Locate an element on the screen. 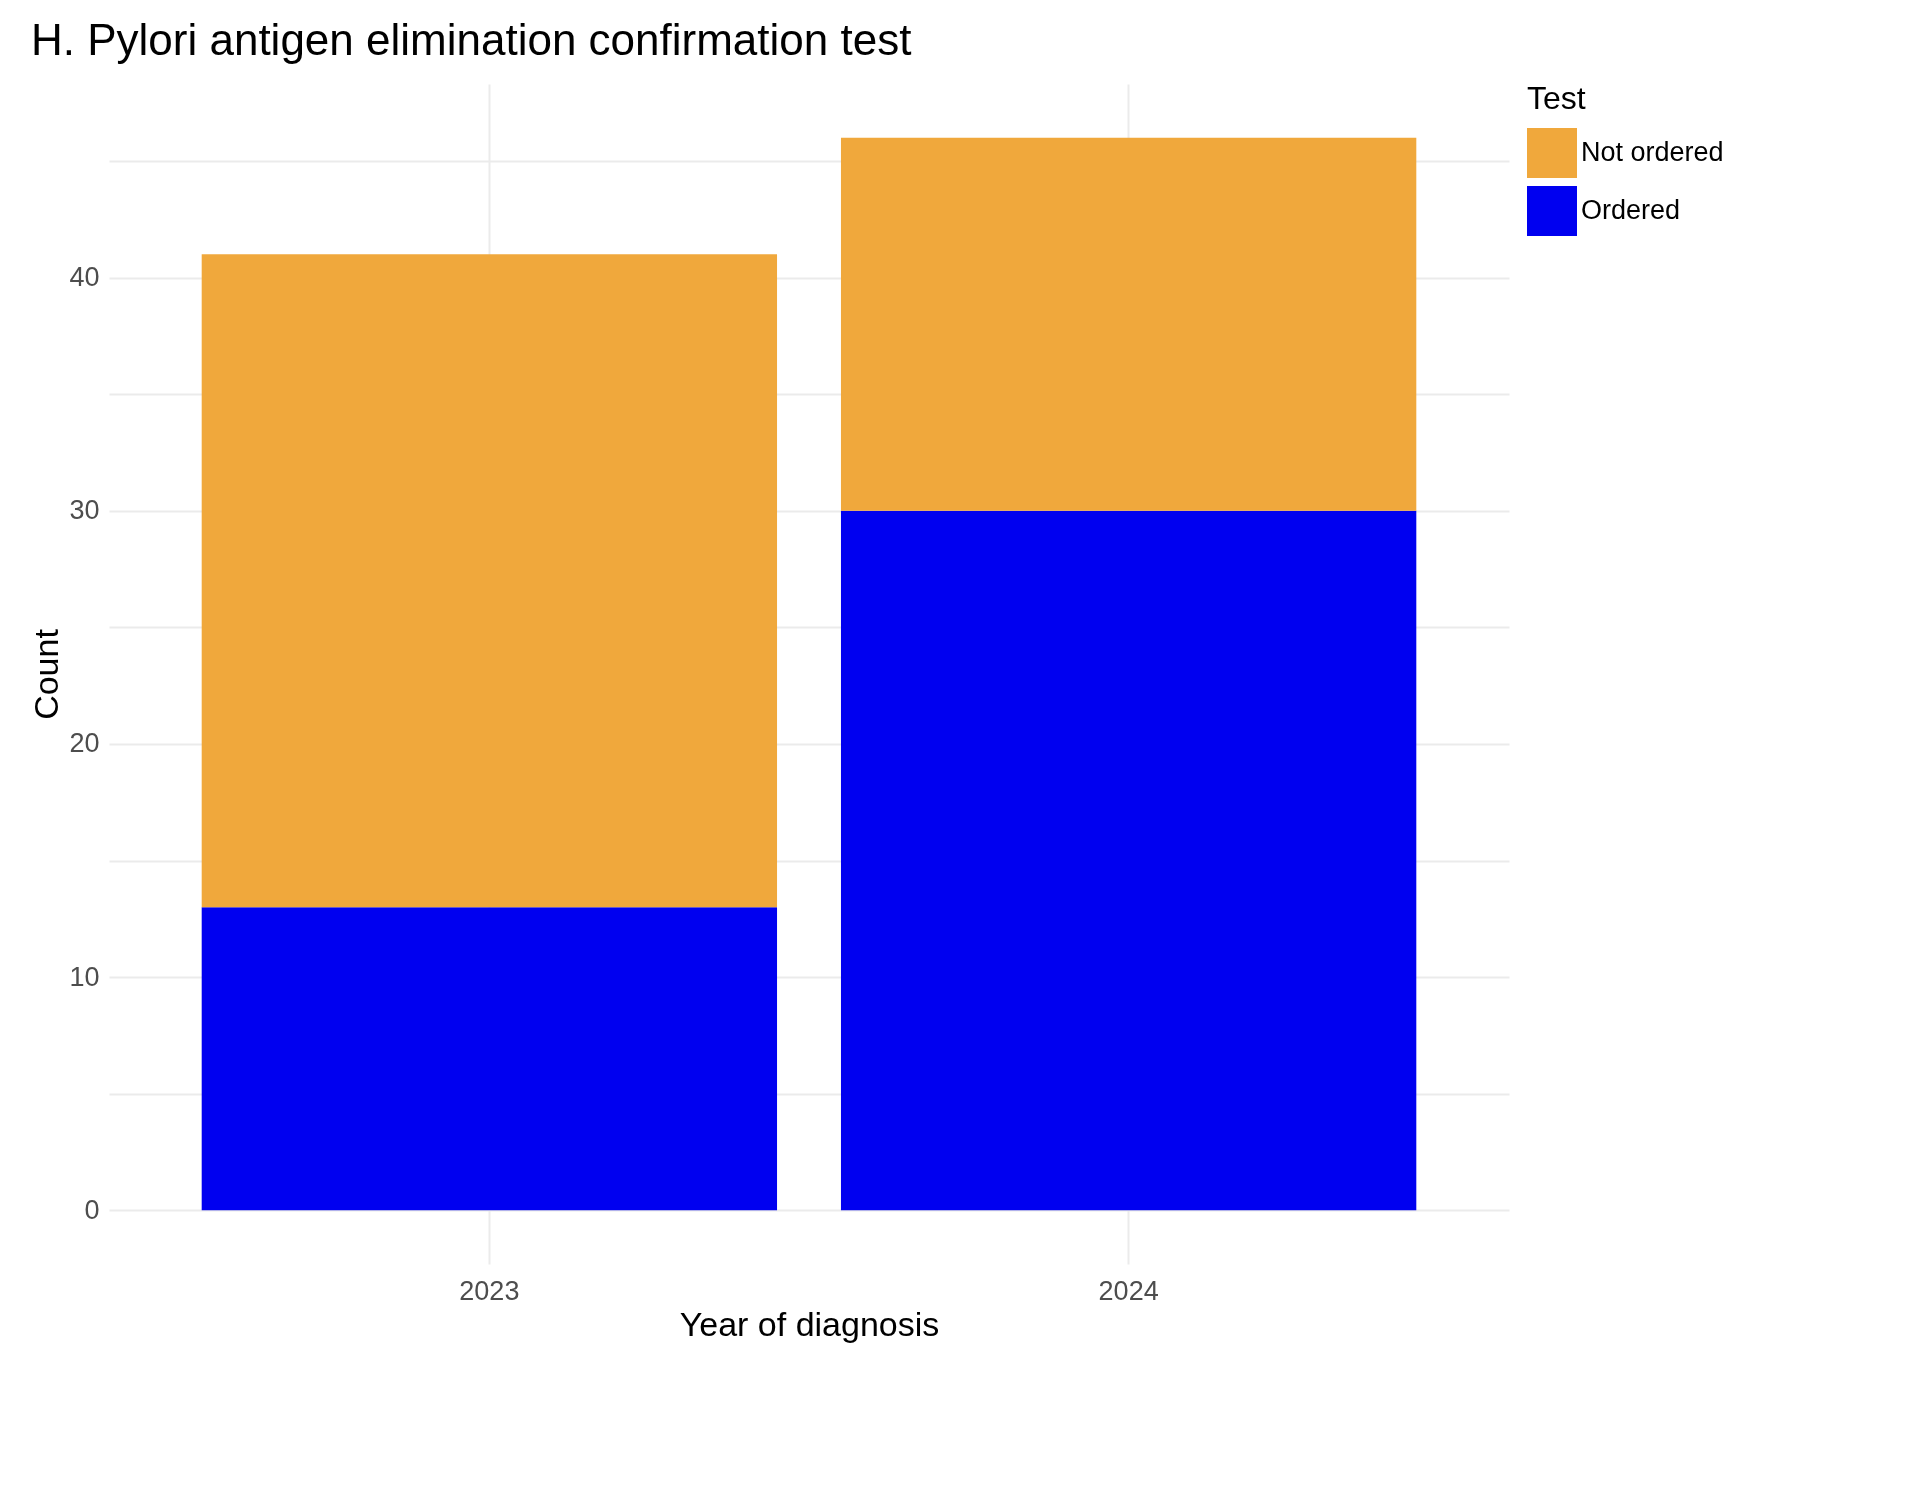 Image resolution: width=1918 pixels, height=1508 pixels. legend-title: Test is located at coordinates (1556, 98).